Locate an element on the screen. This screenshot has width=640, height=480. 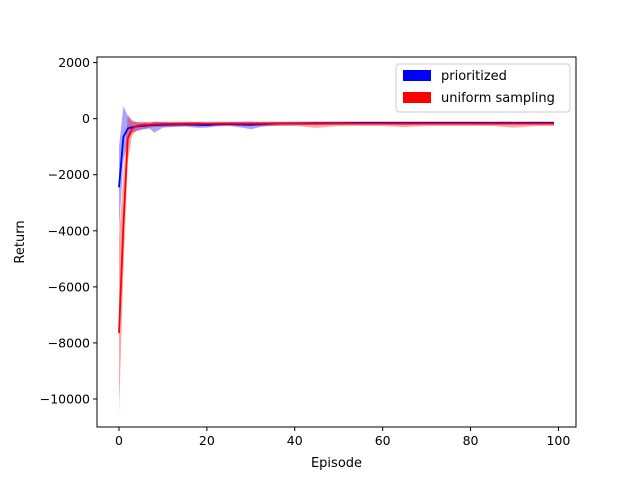
legend-swatch-uniform-sampling is located at coordinates (417, 97).